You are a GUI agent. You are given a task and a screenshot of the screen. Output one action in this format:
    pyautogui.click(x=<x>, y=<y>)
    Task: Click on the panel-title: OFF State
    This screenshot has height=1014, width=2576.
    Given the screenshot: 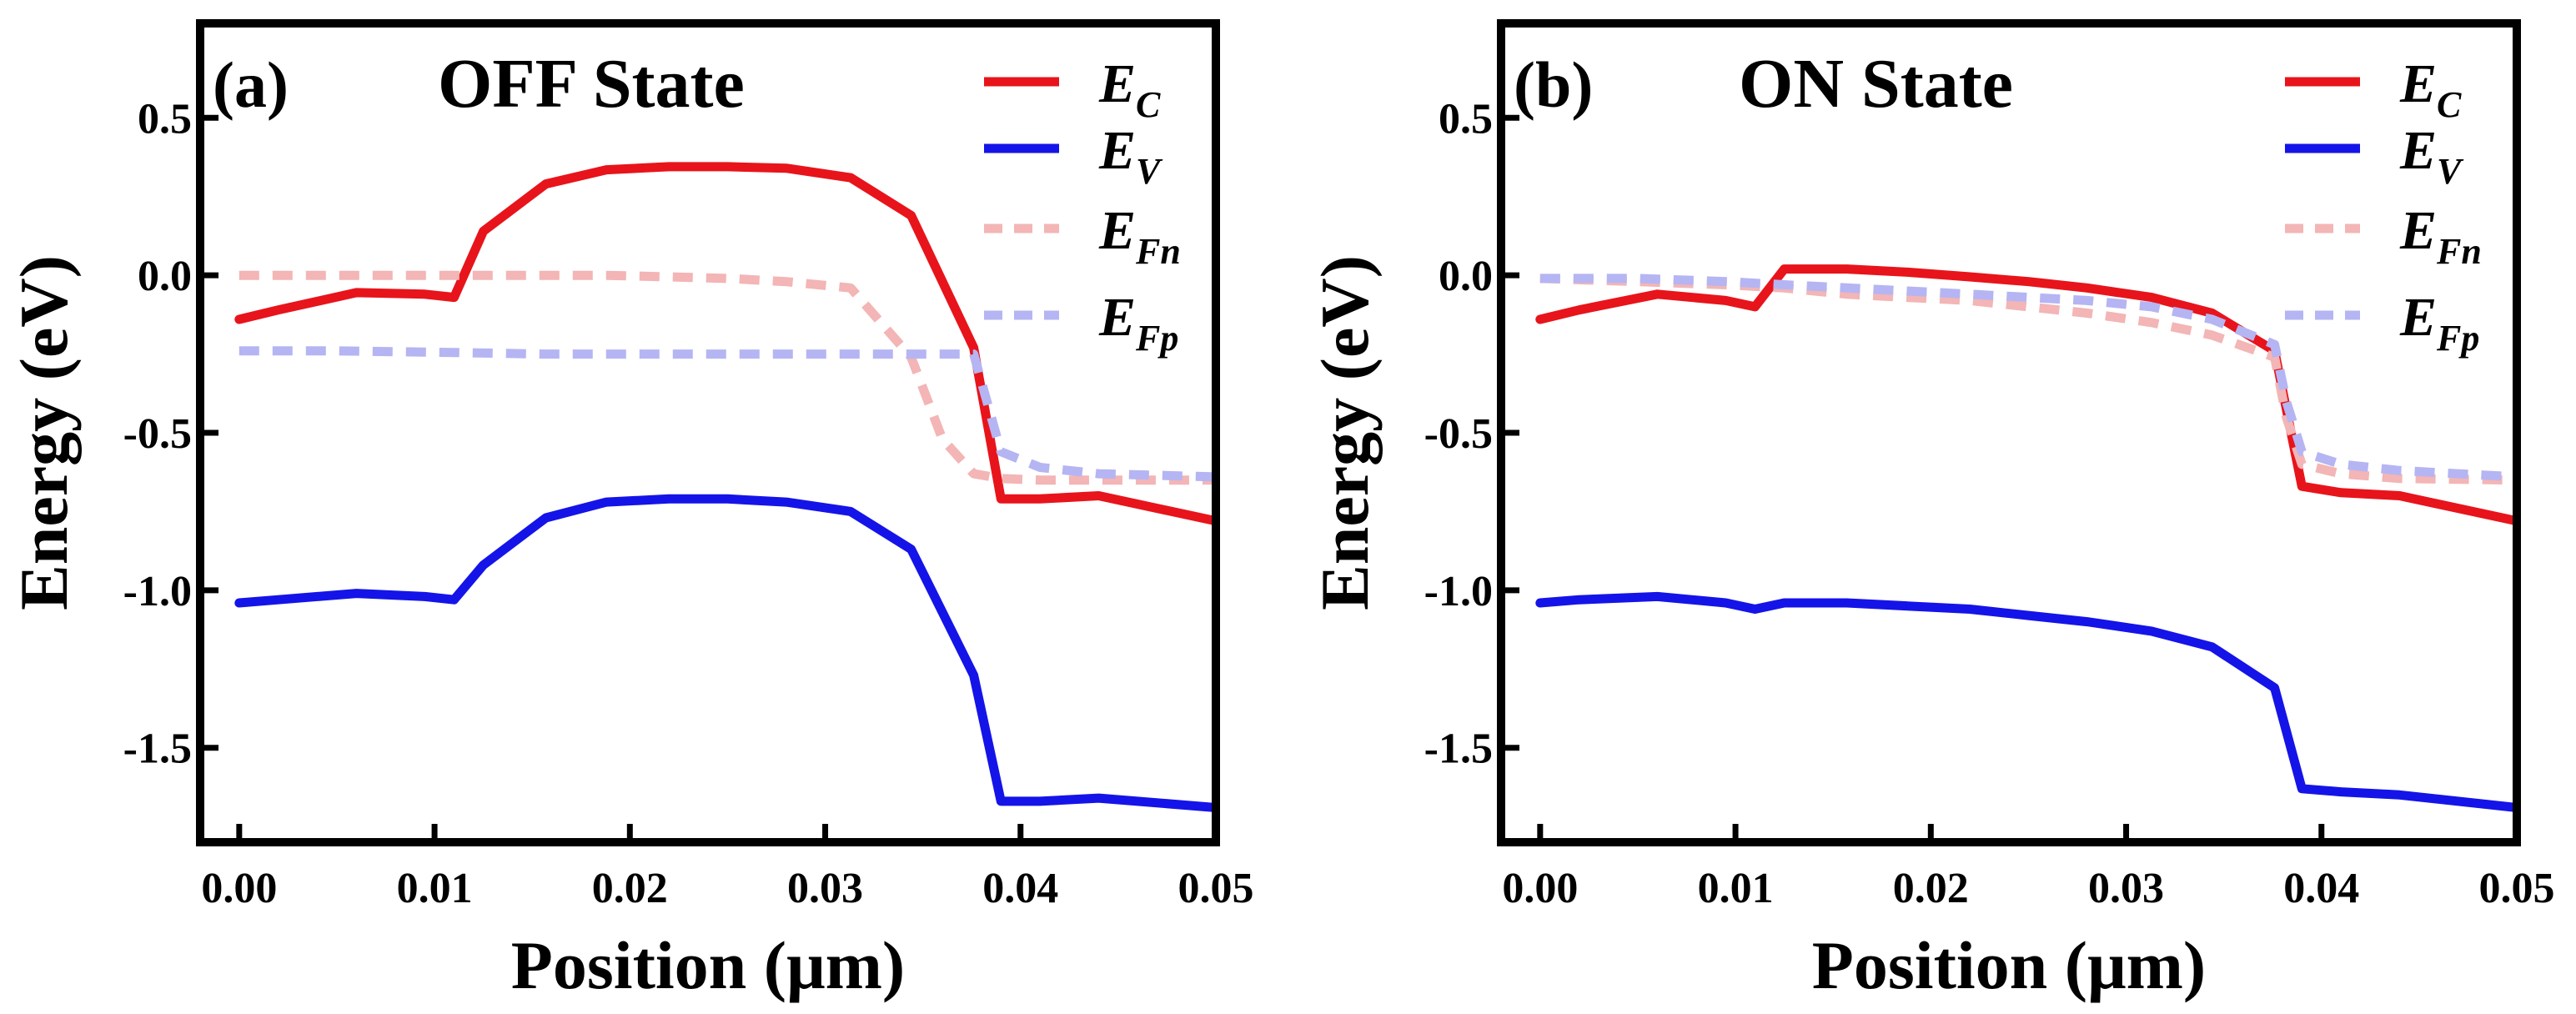 What is the action you would take?
    pyautogui.click(x=591, y=84)
    